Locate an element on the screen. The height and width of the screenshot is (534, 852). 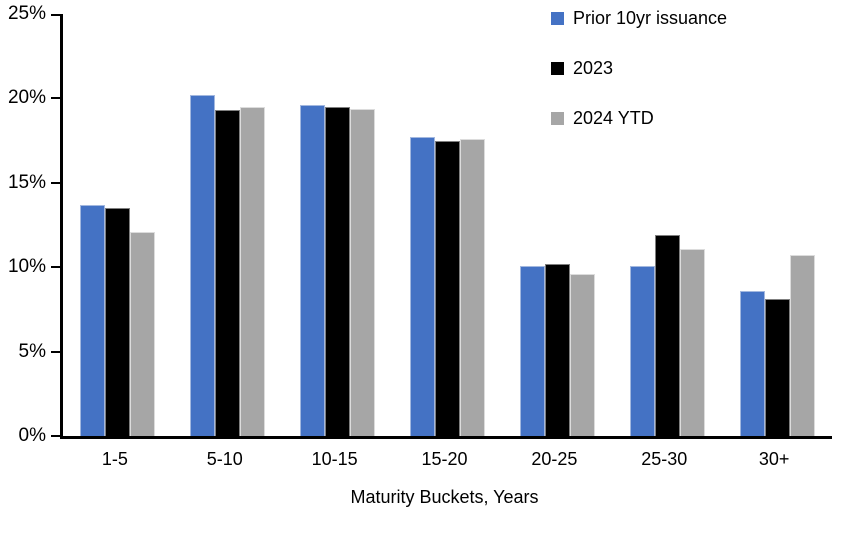
y-tick-label: 5% is located at coordinates (32, 351).